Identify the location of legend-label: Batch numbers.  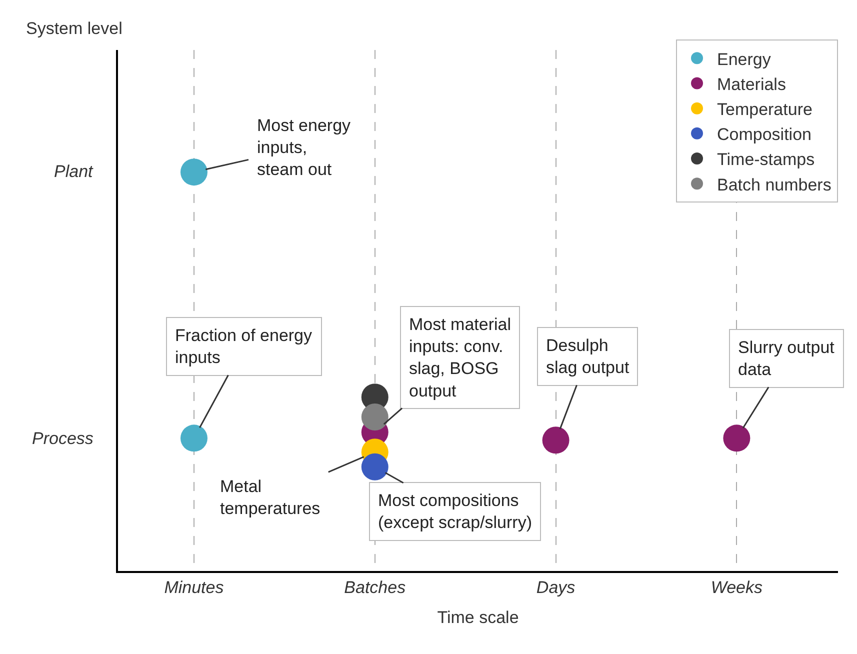
(774, 184).